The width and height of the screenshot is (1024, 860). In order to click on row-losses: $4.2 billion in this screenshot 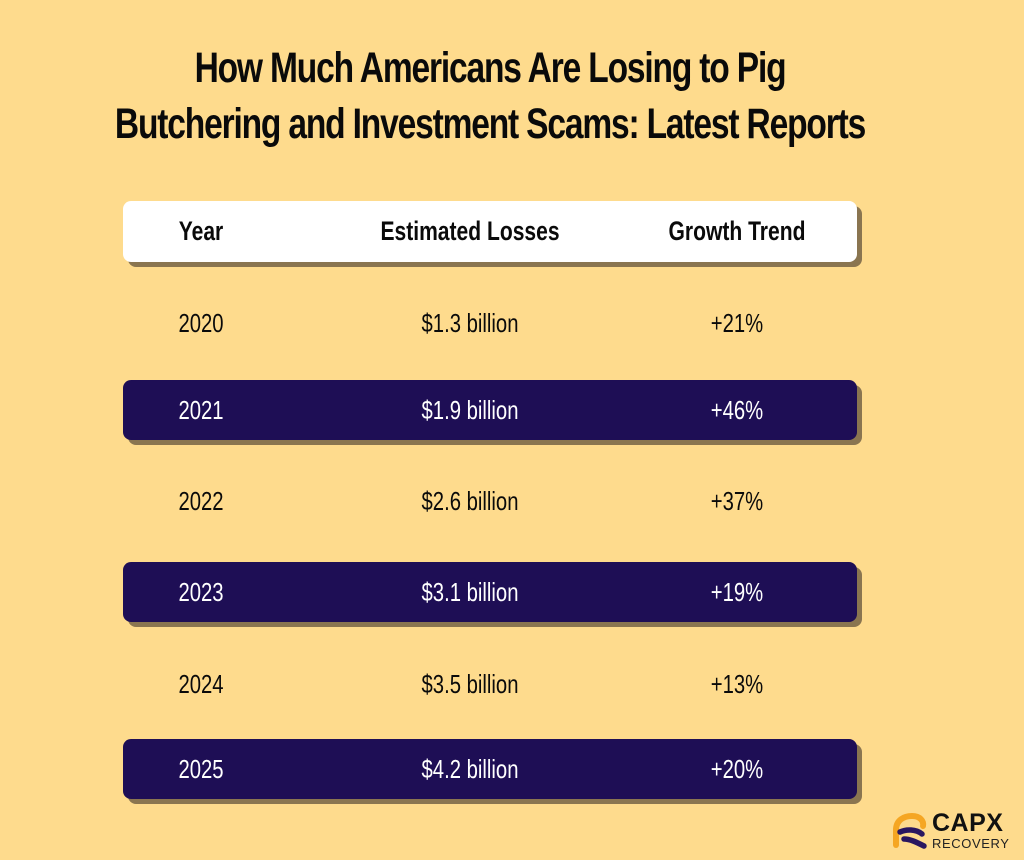, I will do `click(470, 769)`.